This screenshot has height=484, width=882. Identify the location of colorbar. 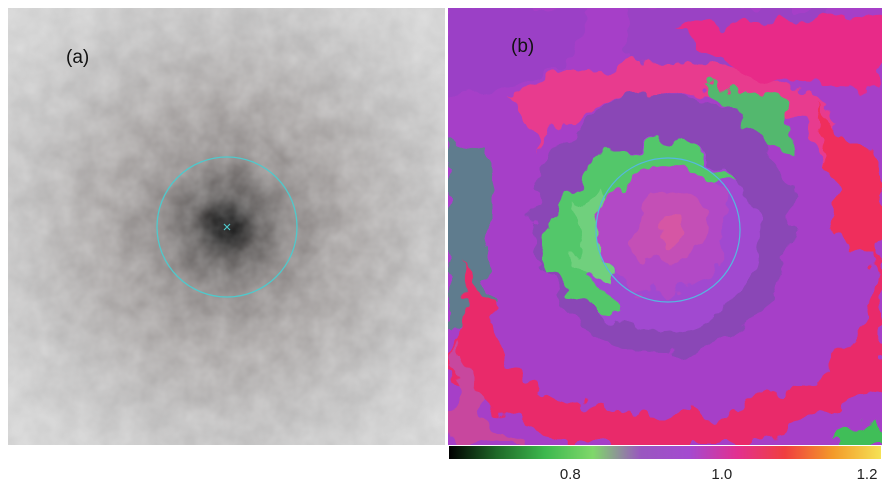
(665, 452).